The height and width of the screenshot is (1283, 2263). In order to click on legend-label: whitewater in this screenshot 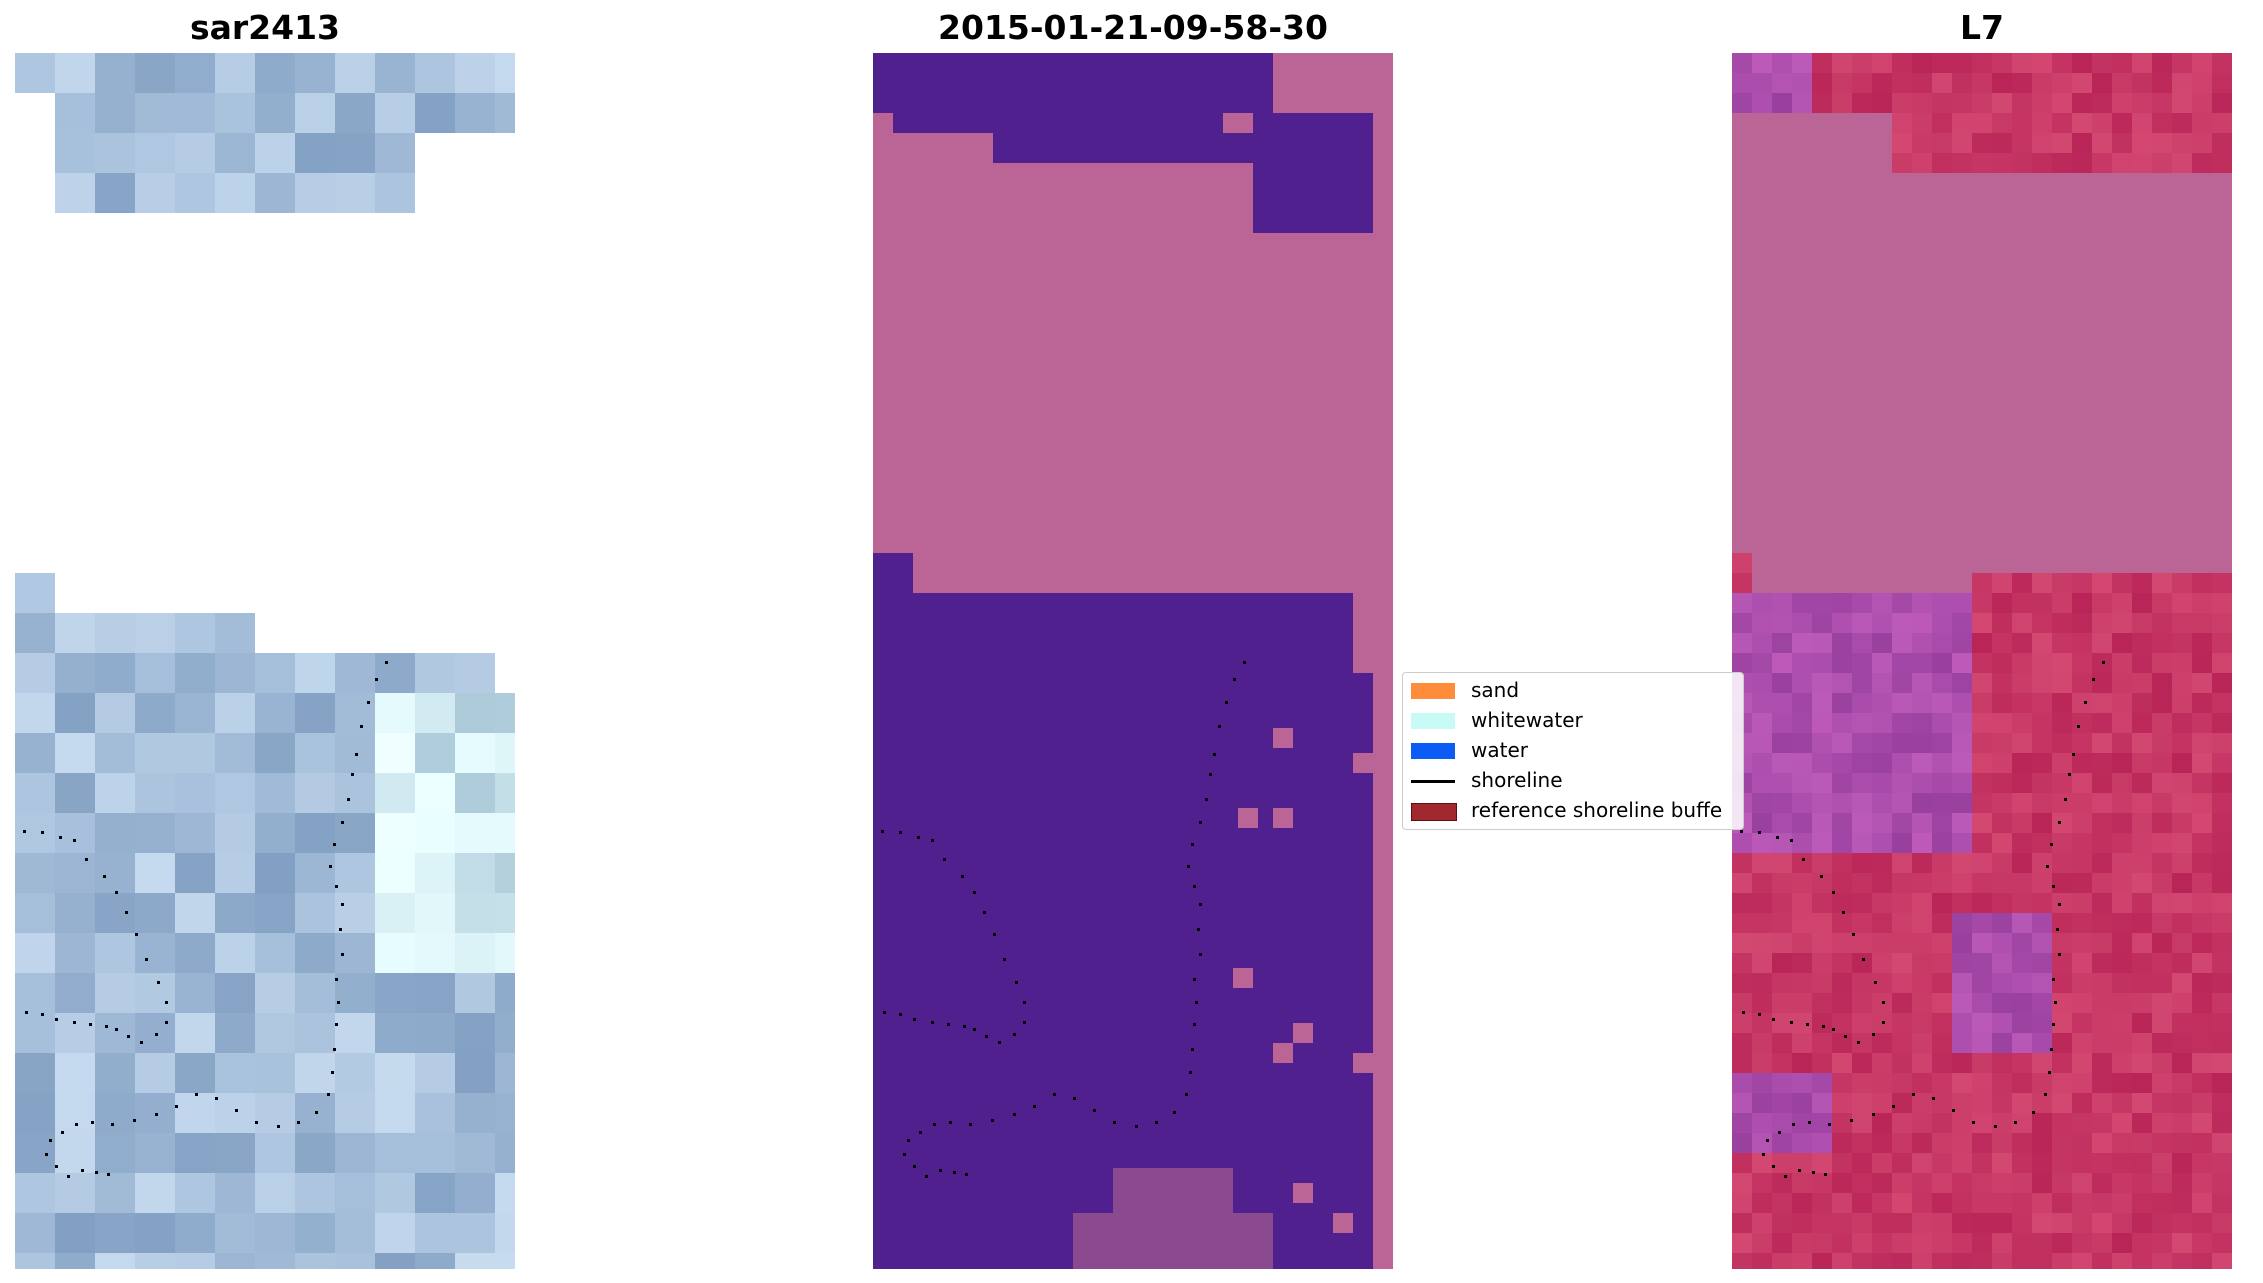, I will do `click(1527, 720)`.